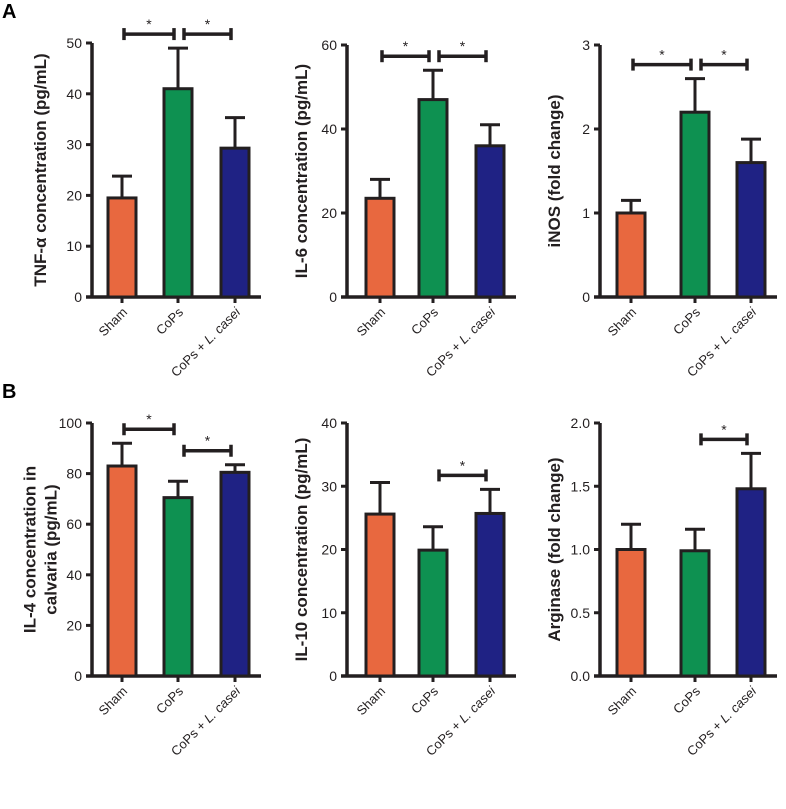  Describe the element at coordinates (301, 550) in the screenshot. I see `y-axis-label: IL-10 concentration (pg/mL)` at that location.